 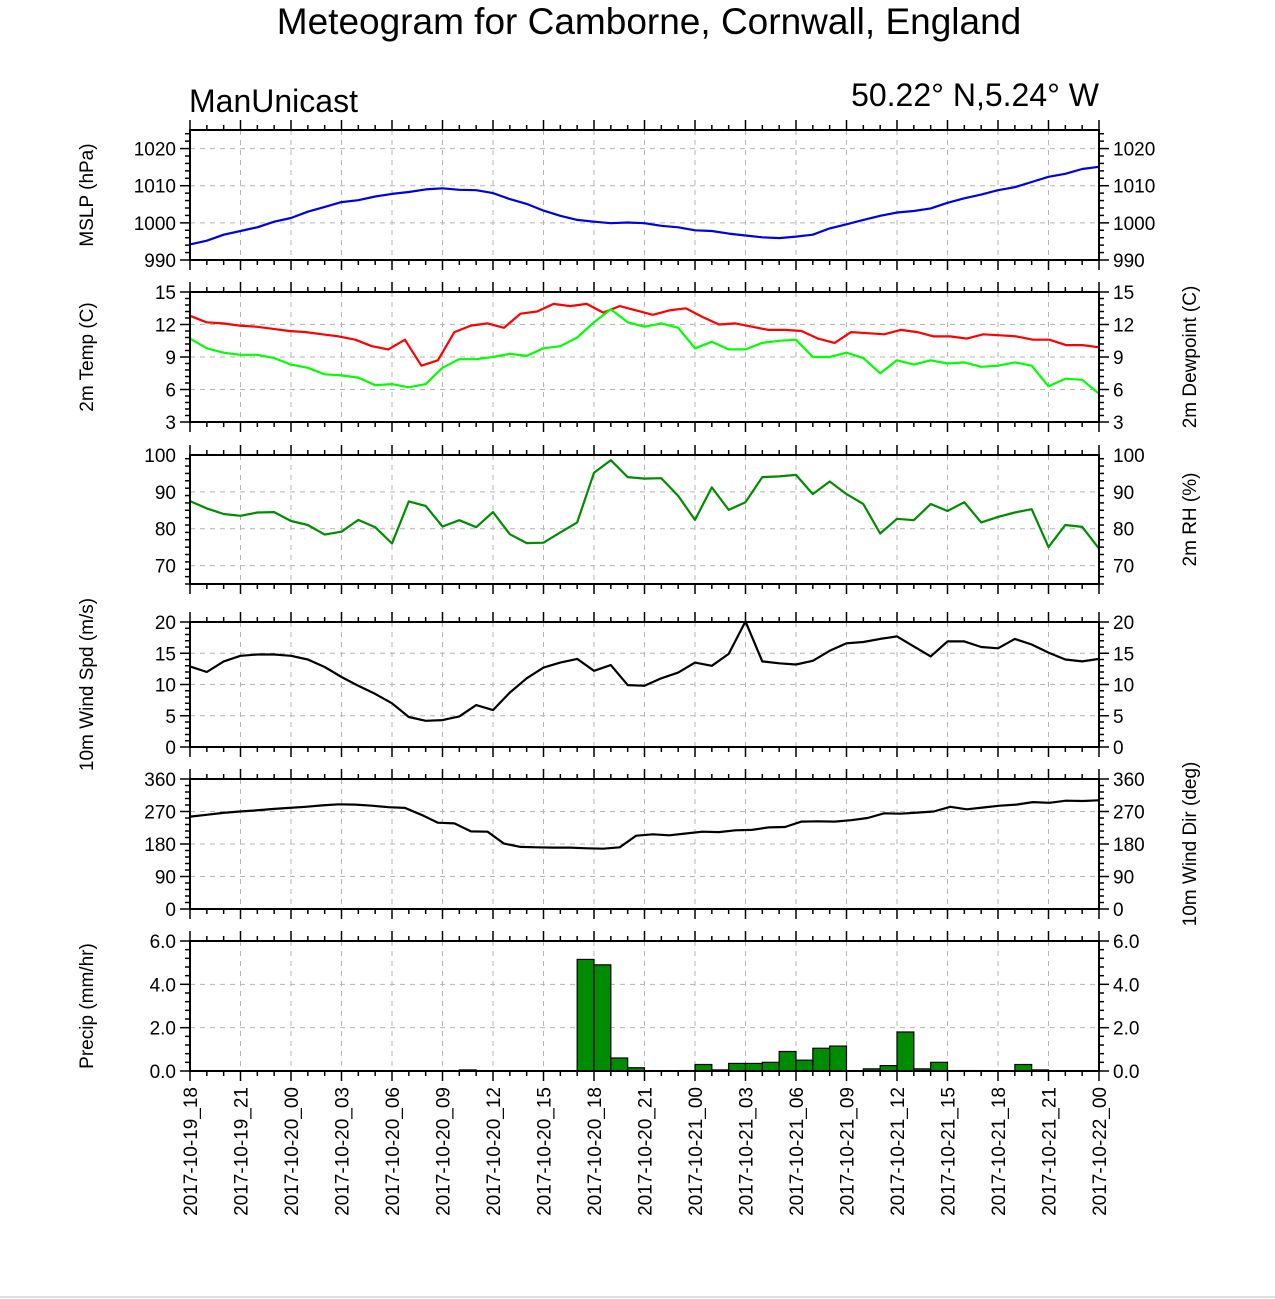 I want to click on x-tick-label: 2017-10-21_15, so click(x=949, y=1151).